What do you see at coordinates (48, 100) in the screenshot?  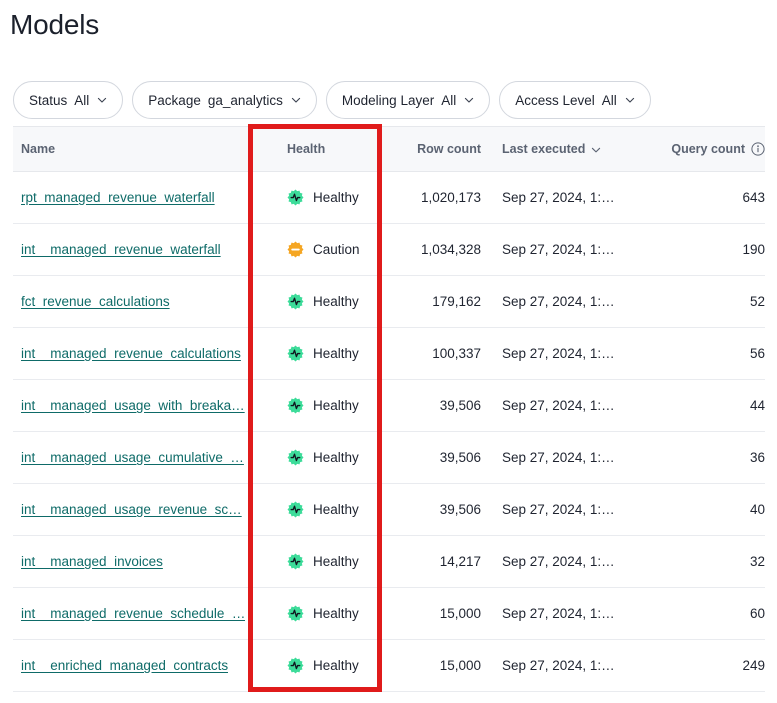 I see `filter-label: Status` at bounding box center [48, 100].